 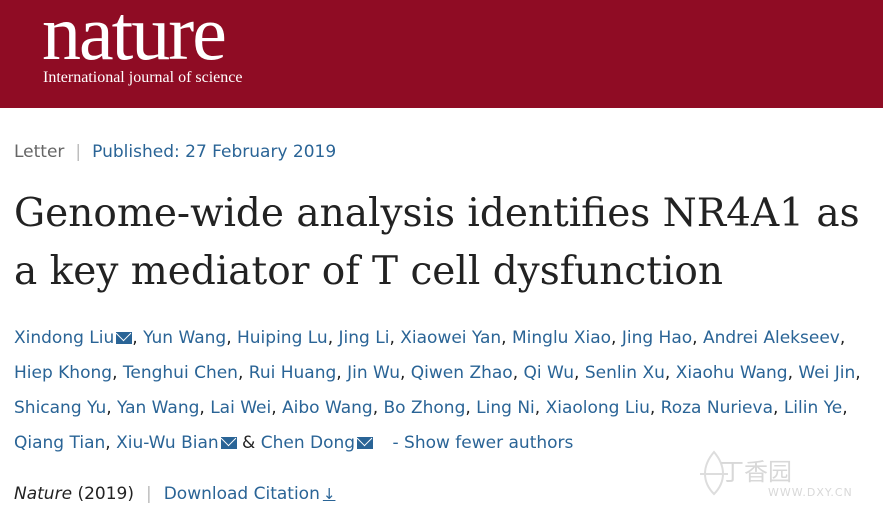 I want to click on author-link: Senlin Xu, so click(x=624, y=373).